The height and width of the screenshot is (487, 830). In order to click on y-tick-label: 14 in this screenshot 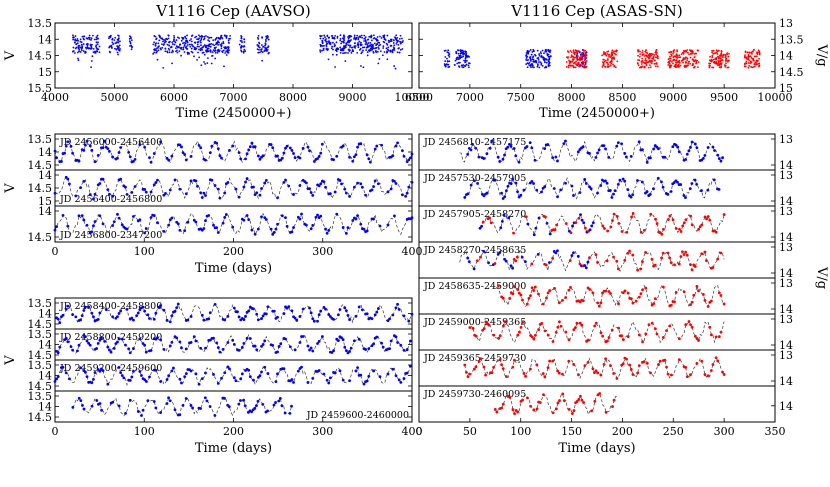, I will do `click(786, 56)`.